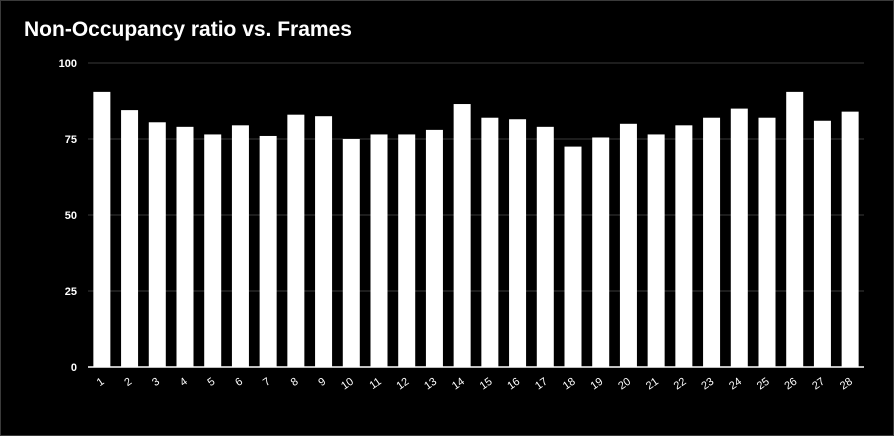 The height and width of the screenshot is (436, 894). I want to click on x-tick-label: 25, so click(763, 384).